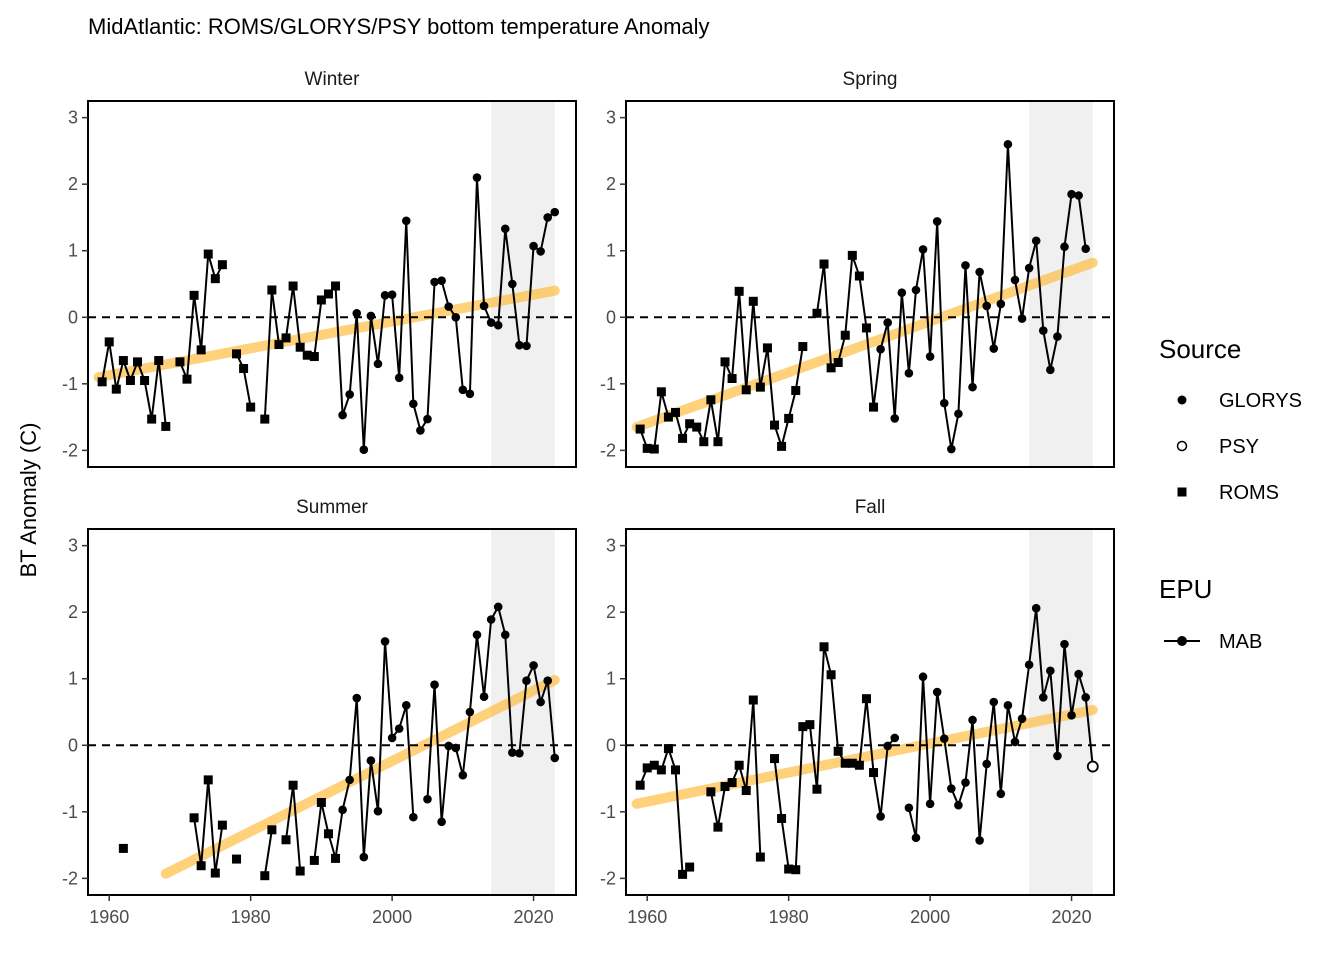 The width and height of the screenshot is (1344, 960). What do you see at coordinates (1200, 349) in the screenshot?
I see `legend-source-title: Source` at bounding box center [1200, 349].